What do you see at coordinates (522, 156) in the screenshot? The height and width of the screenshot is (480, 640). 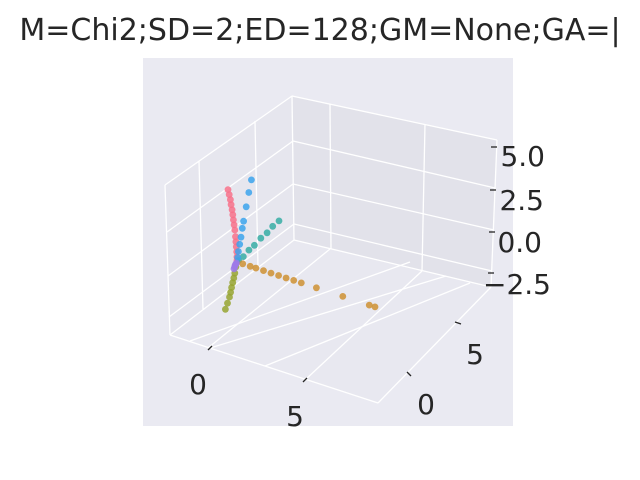 I see `z-tick-label: 5.0` at bounding box center [522, 156].